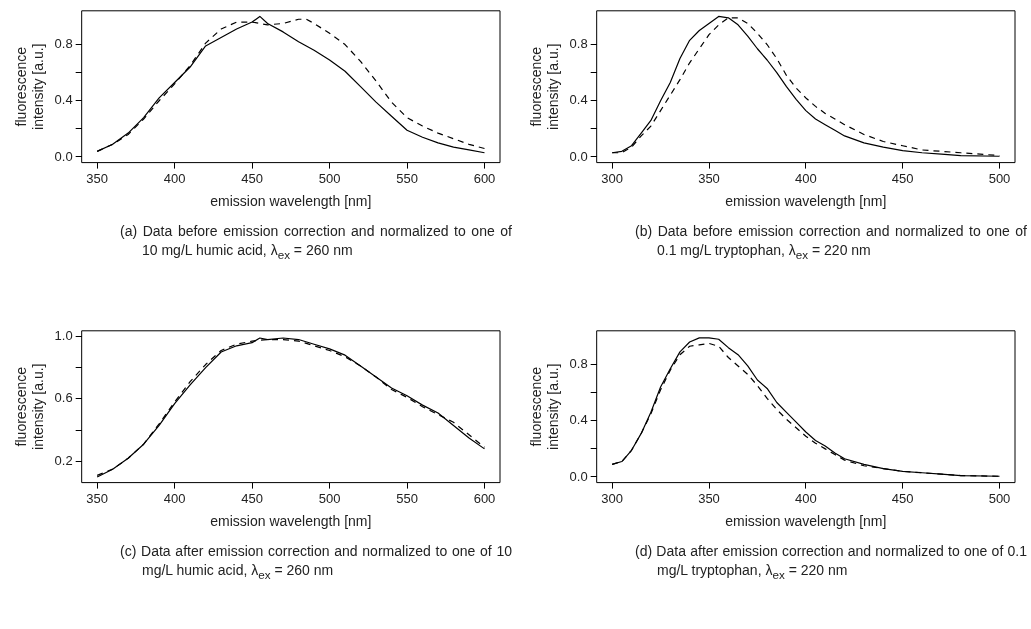  Describe the element at coordinates (316, 242) in the screenshot. I see `text: (a) Data before emission correction and normalized to one of 10 mg/L humic acid, λ$_{ex}$ = 260 nm` at that location.